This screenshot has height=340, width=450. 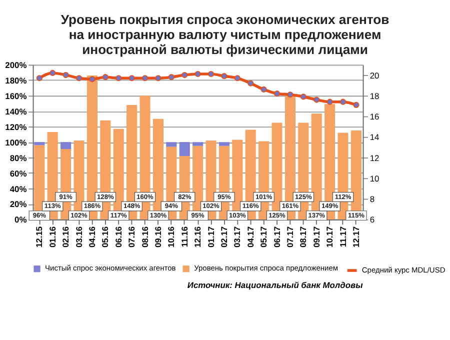 What do you see at coordinates (372, 199) in the screenshot?
I see `y2-tick-label: 8` at bounding box center [372, 199].